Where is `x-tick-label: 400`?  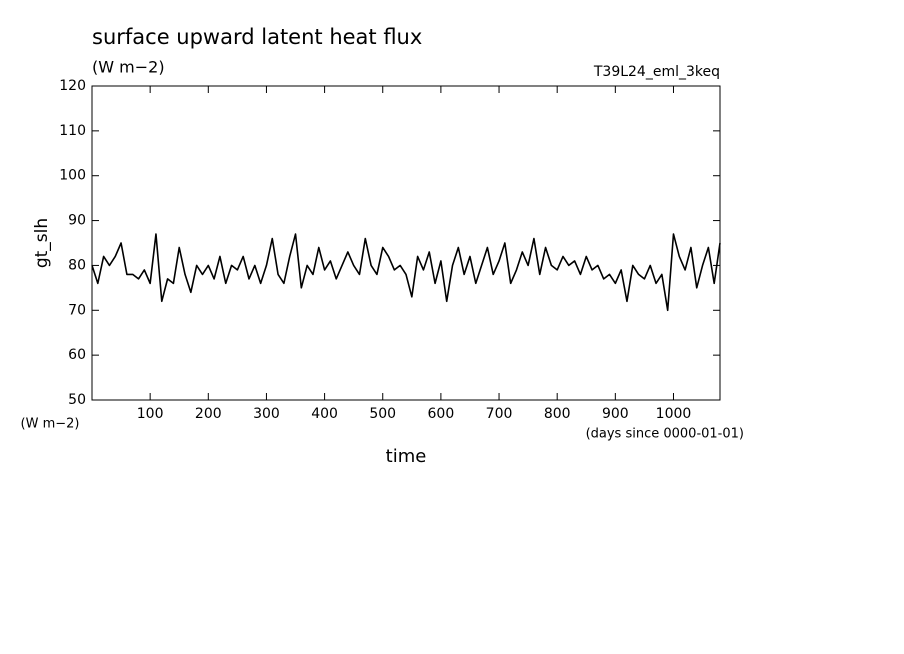 x-tick-label: 400 is located at coordinates (324, 414).